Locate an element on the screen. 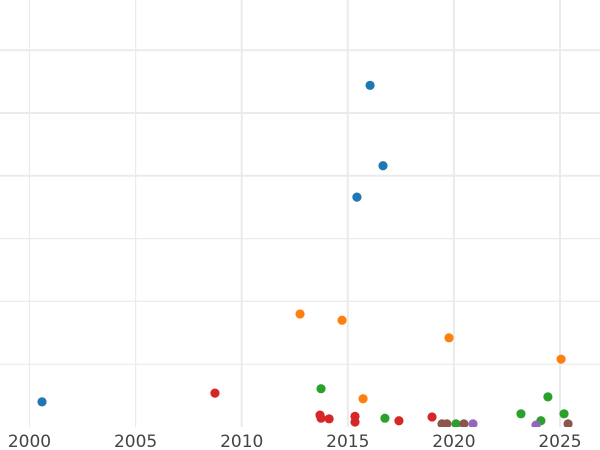 The image size is (600, 450). x-tick-label: 2000 is located at coordinates (29, 441).